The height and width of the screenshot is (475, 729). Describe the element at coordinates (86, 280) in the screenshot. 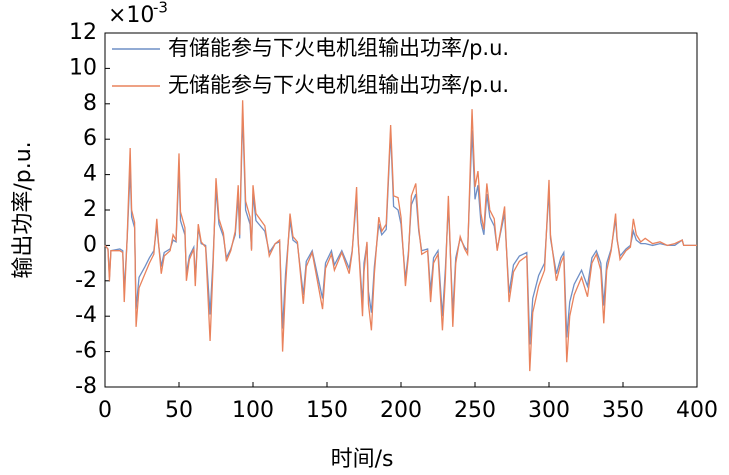

I see `y-tick-label: -2` at that location.